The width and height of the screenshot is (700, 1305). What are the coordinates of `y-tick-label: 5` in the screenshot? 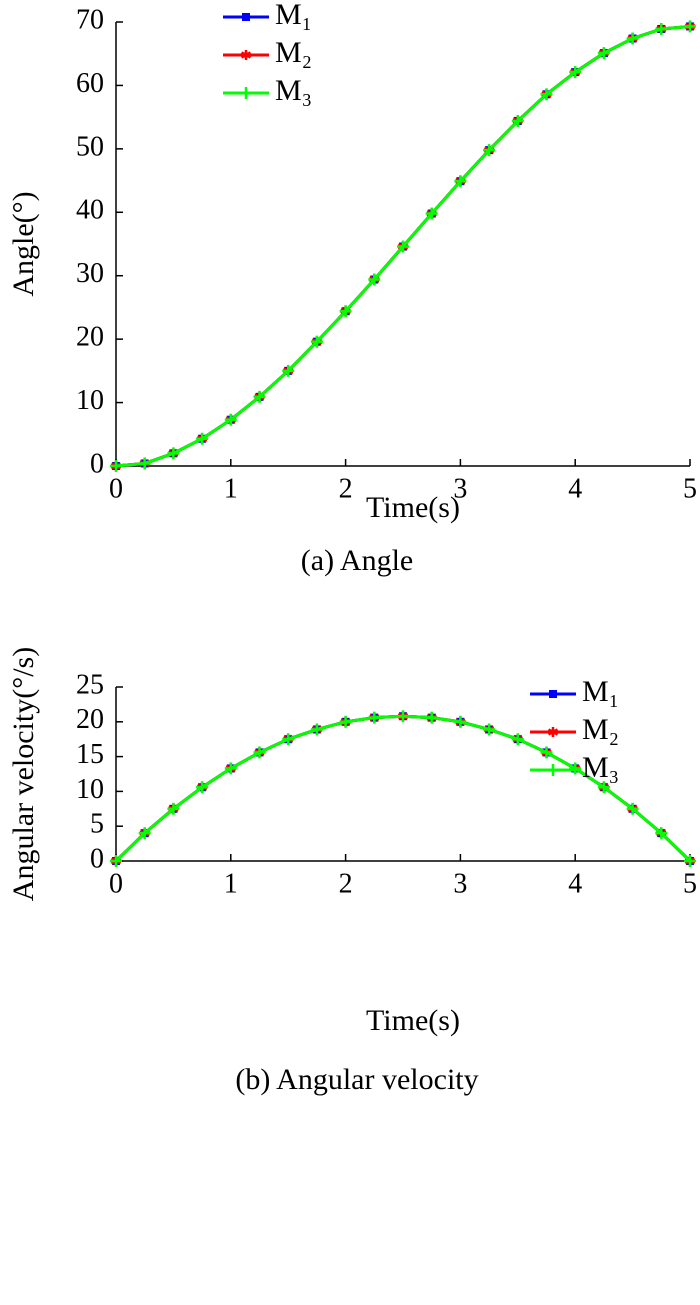 It's located at (97, 824).